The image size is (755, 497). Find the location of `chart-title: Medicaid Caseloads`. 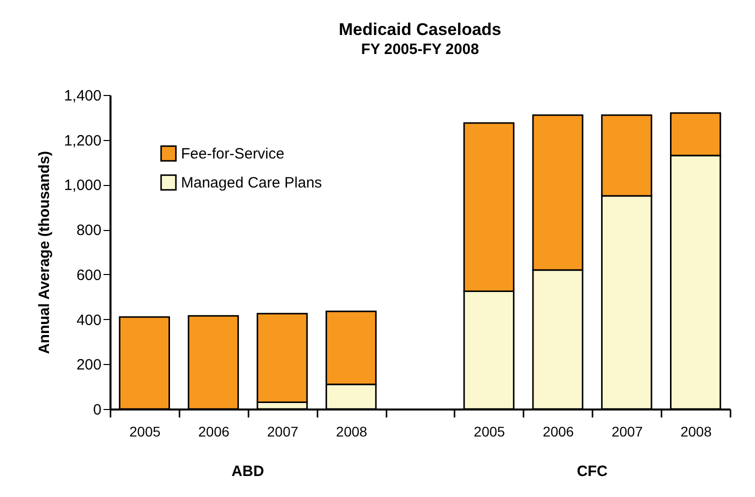

chart-title: Medicaid Caseloads is located at coordinates (420, 29).